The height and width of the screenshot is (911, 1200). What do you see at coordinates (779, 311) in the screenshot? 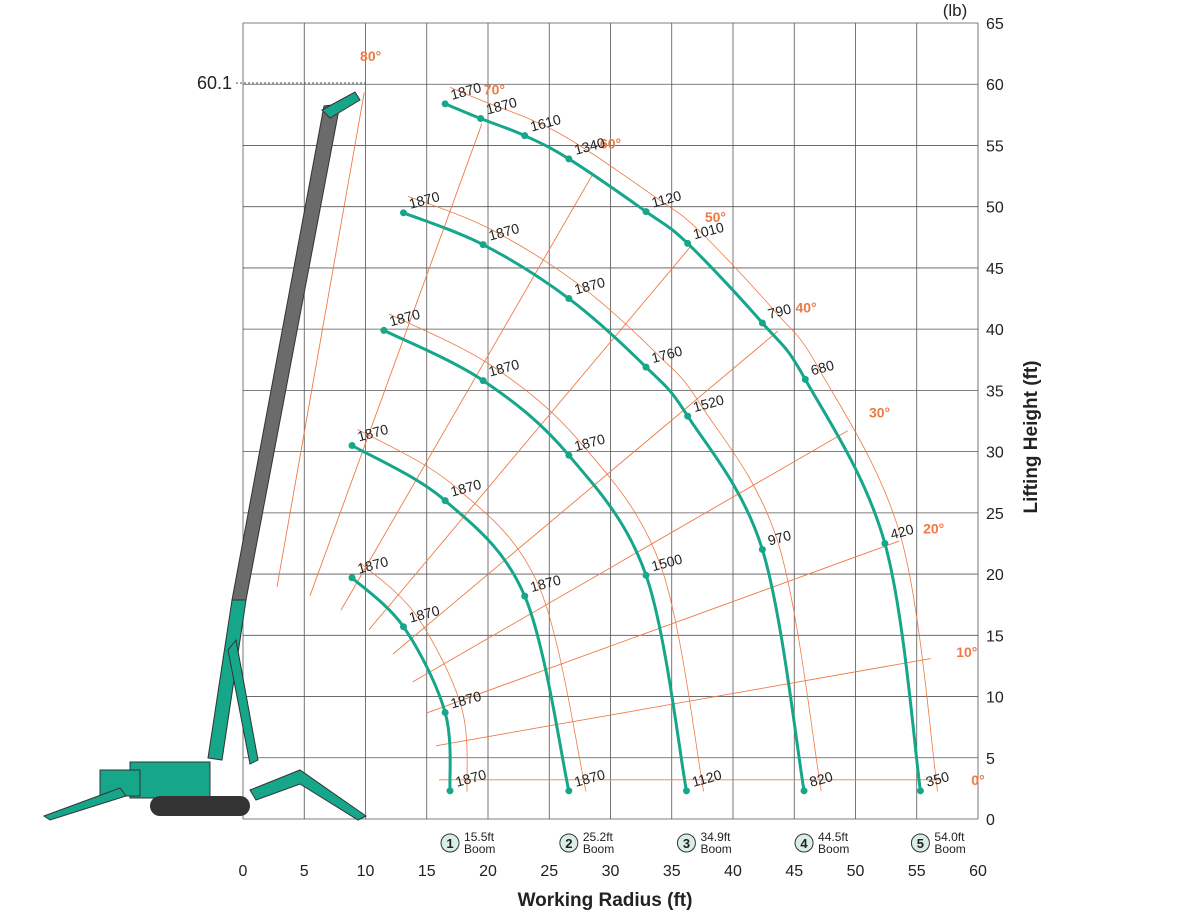
I see `load-label: 790` at bounding box center [779, 311].